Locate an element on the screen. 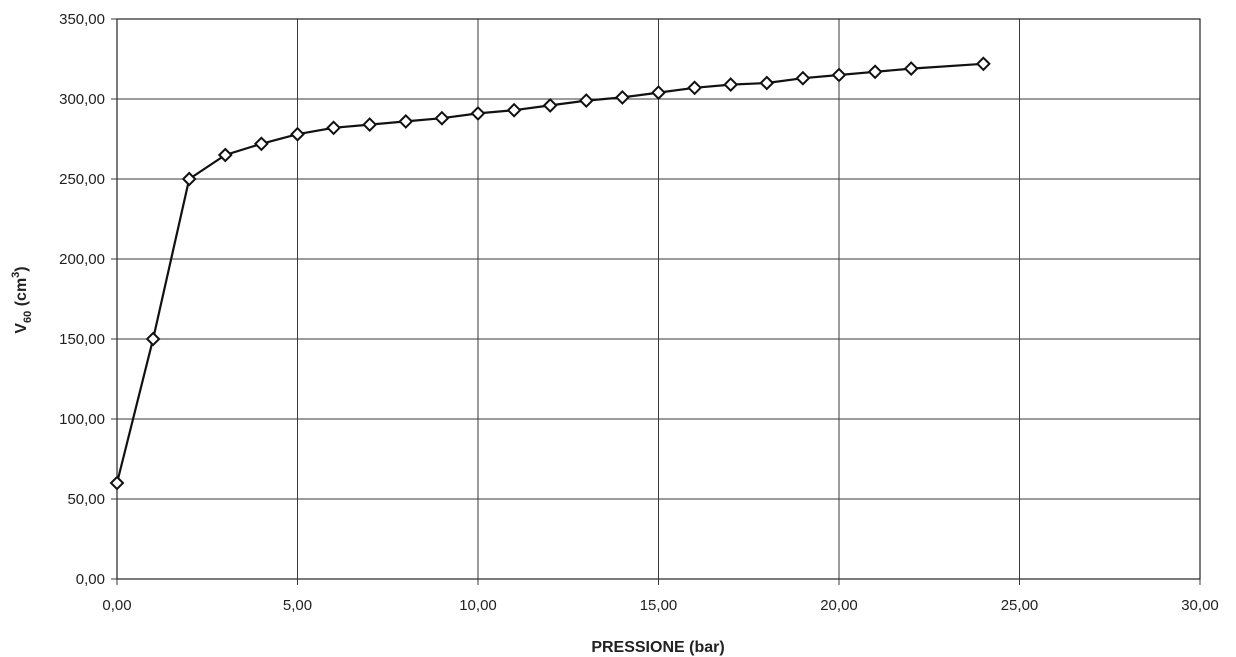 This screenshot has width=1236, height=657. x-tick-label: 15,00 is located at coordinates (659, 605).